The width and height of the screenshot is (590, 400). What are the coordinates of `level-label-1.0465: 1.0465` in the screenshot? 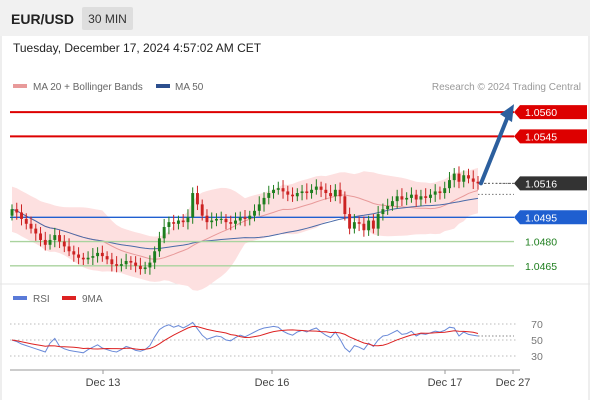 It's located at (541, 267).